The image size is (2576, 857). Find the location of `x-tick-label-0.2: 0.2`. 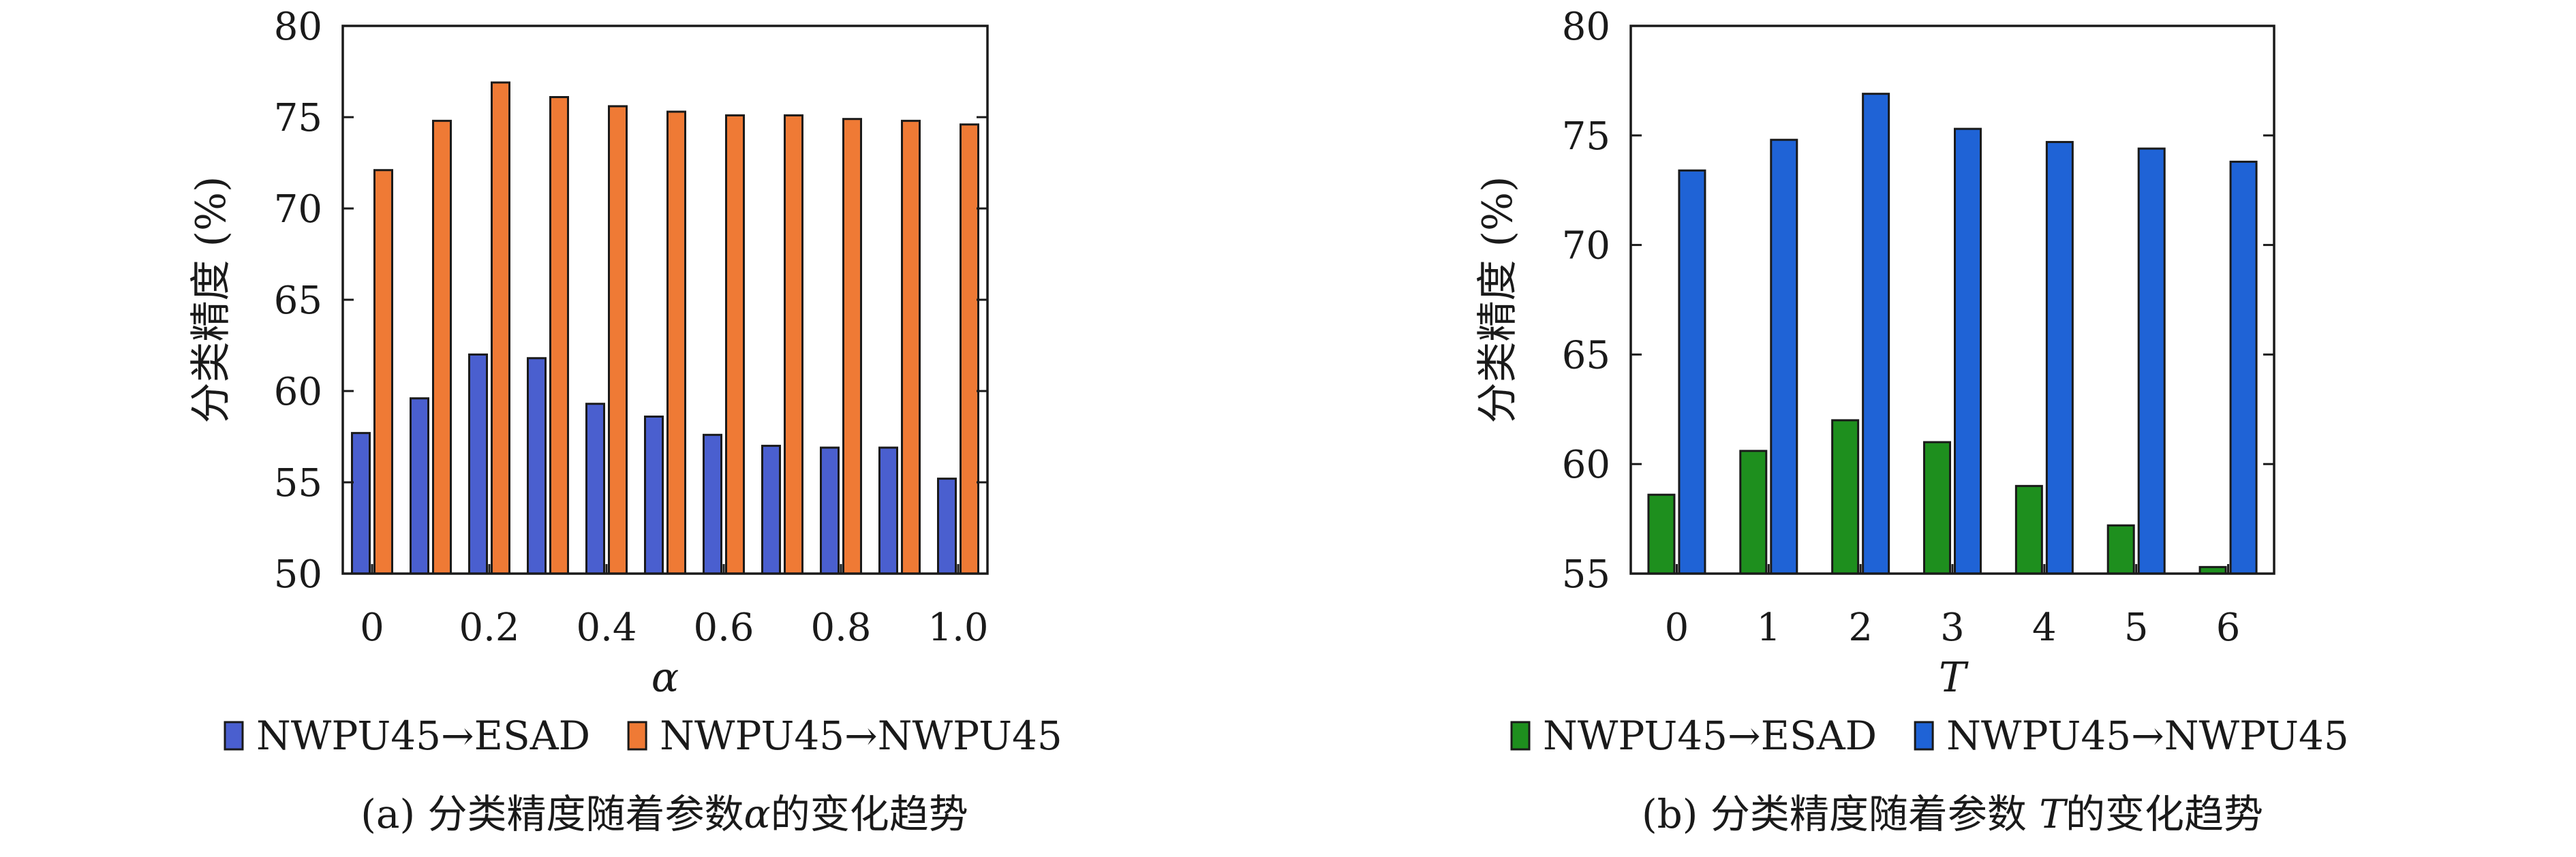

x-tick-label-0.2: 0.2 is located at coordinates (489, 628).